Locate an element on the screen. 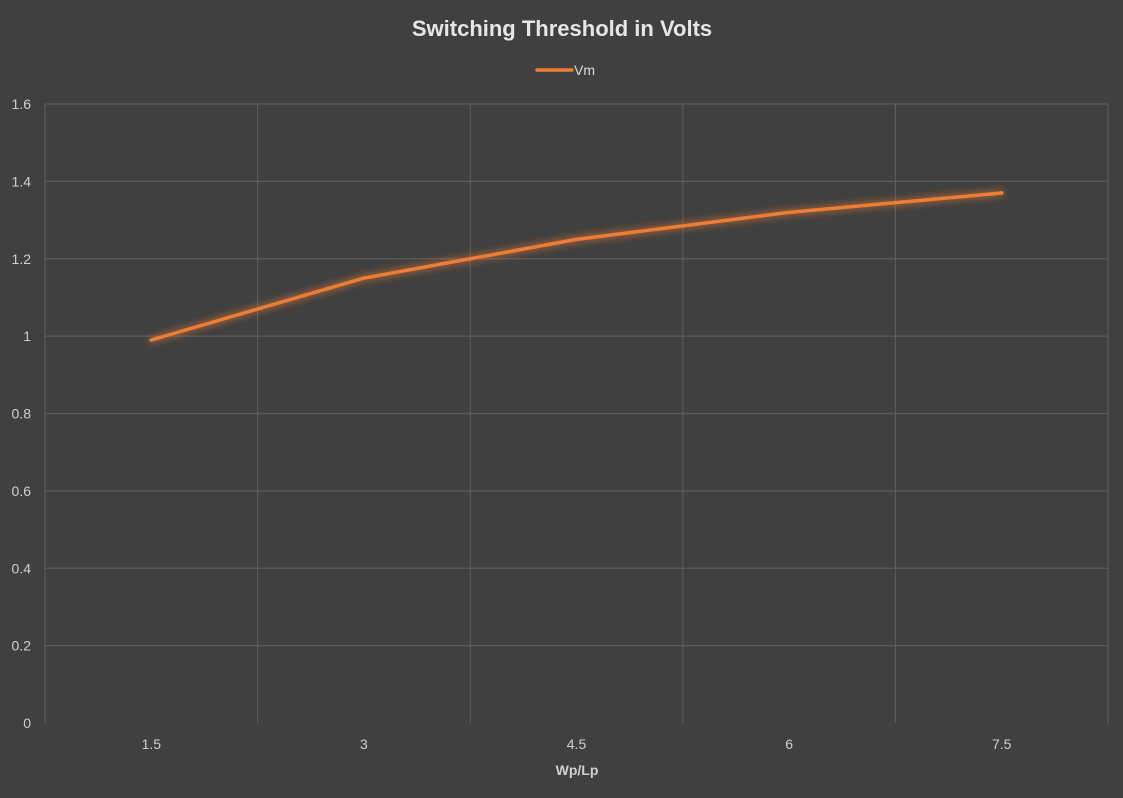 This screenshot has height=798, width=1123. y-tick-label: 1.4 is located at coordinates (22, 181).